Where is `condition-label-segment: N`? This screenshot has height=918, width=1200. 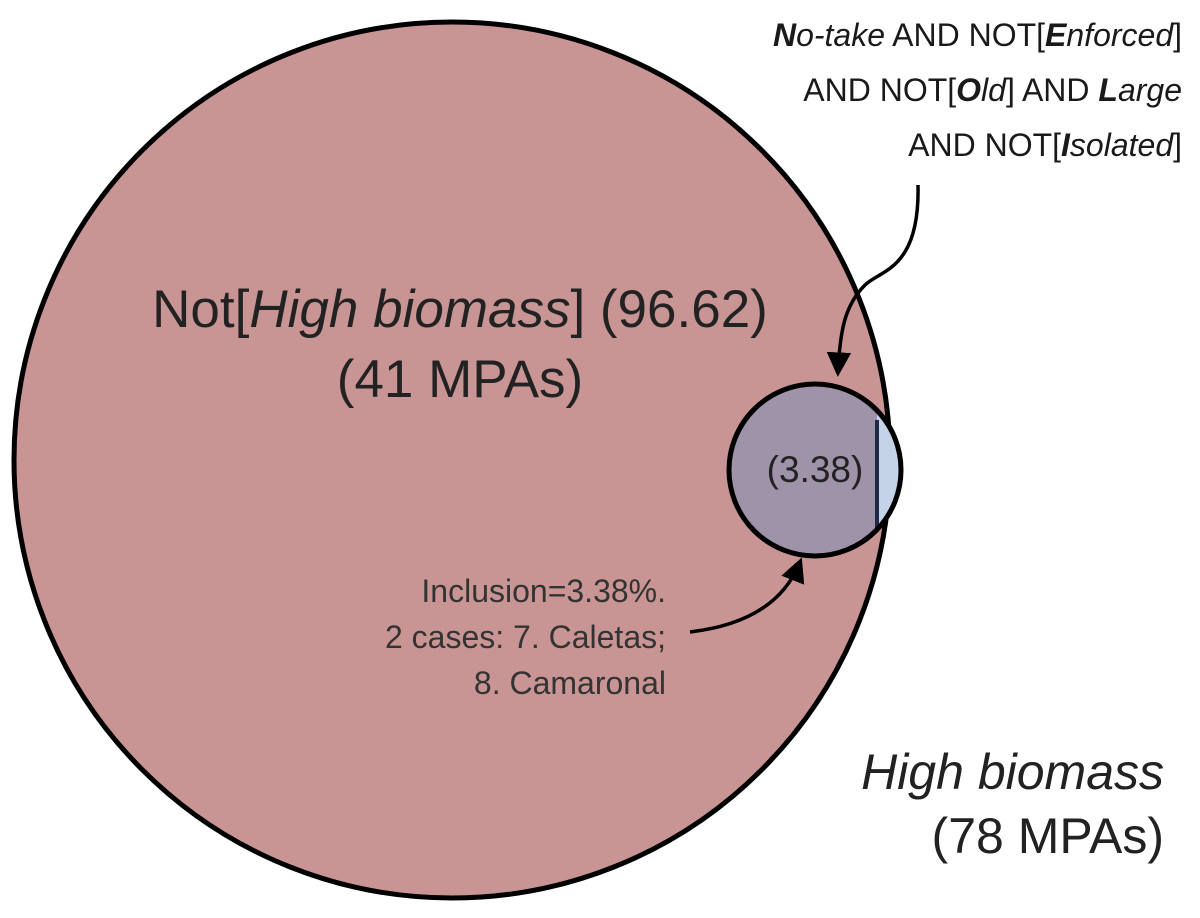 condition-label-segment: N is located at coordinates (784, 35).